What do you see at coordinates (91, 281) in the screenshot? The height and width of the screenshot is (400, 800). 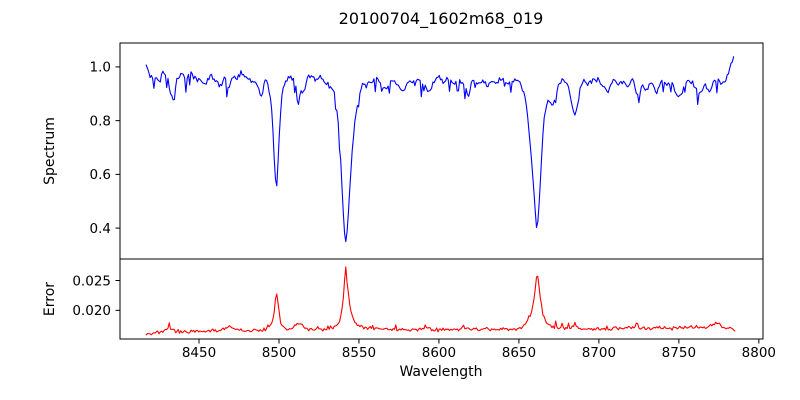 I see `y-tick-label: 0.025` at bounding box center [91, 281].